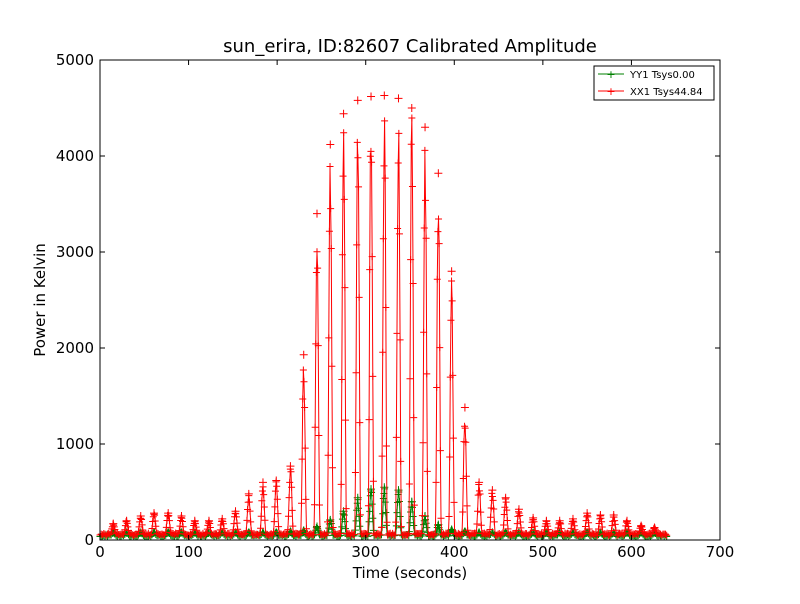  What do you see at coordinates (666, 92) in the screenshot?
I see `legend-label-xx1: XX1 Tsys44.84` at bounding box center [666, 92].